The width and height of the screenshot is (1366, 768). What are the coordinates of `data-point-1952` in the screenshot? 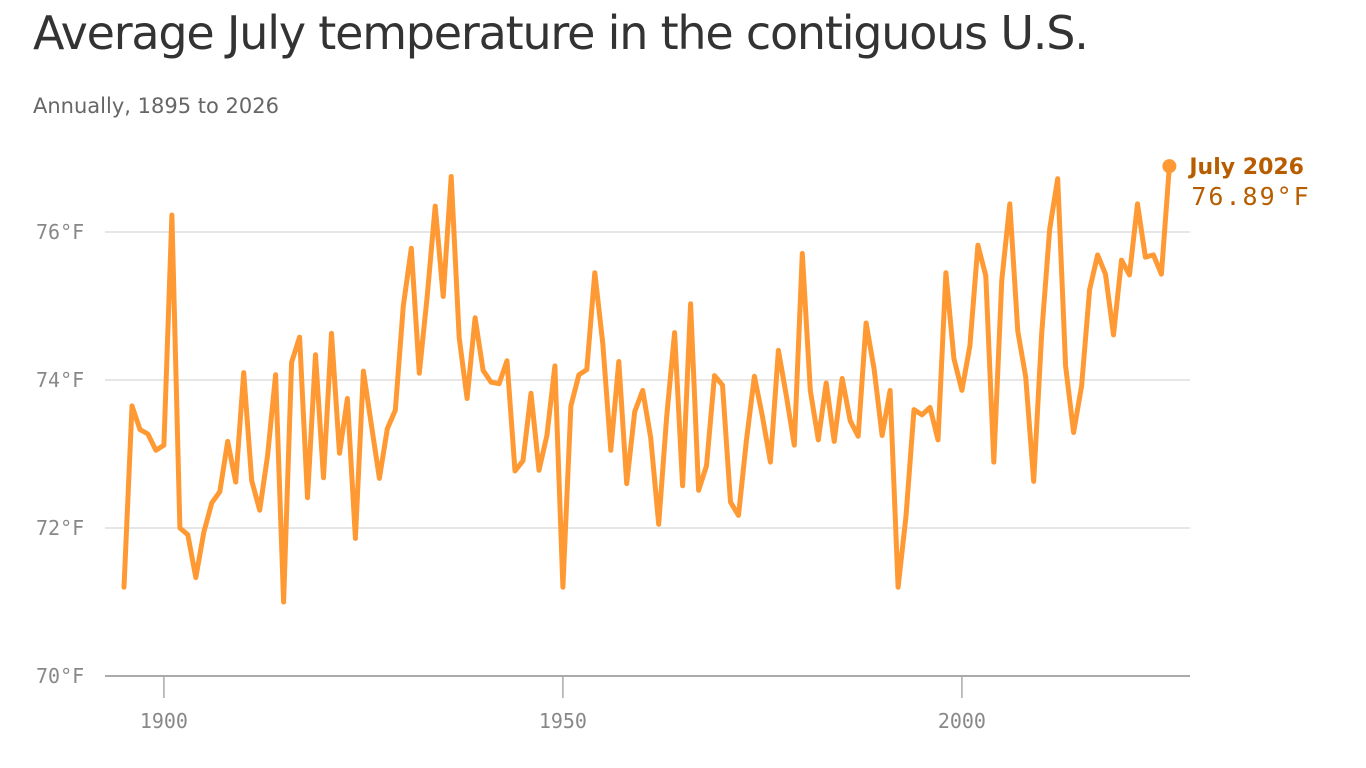 It's located at (578, 374).